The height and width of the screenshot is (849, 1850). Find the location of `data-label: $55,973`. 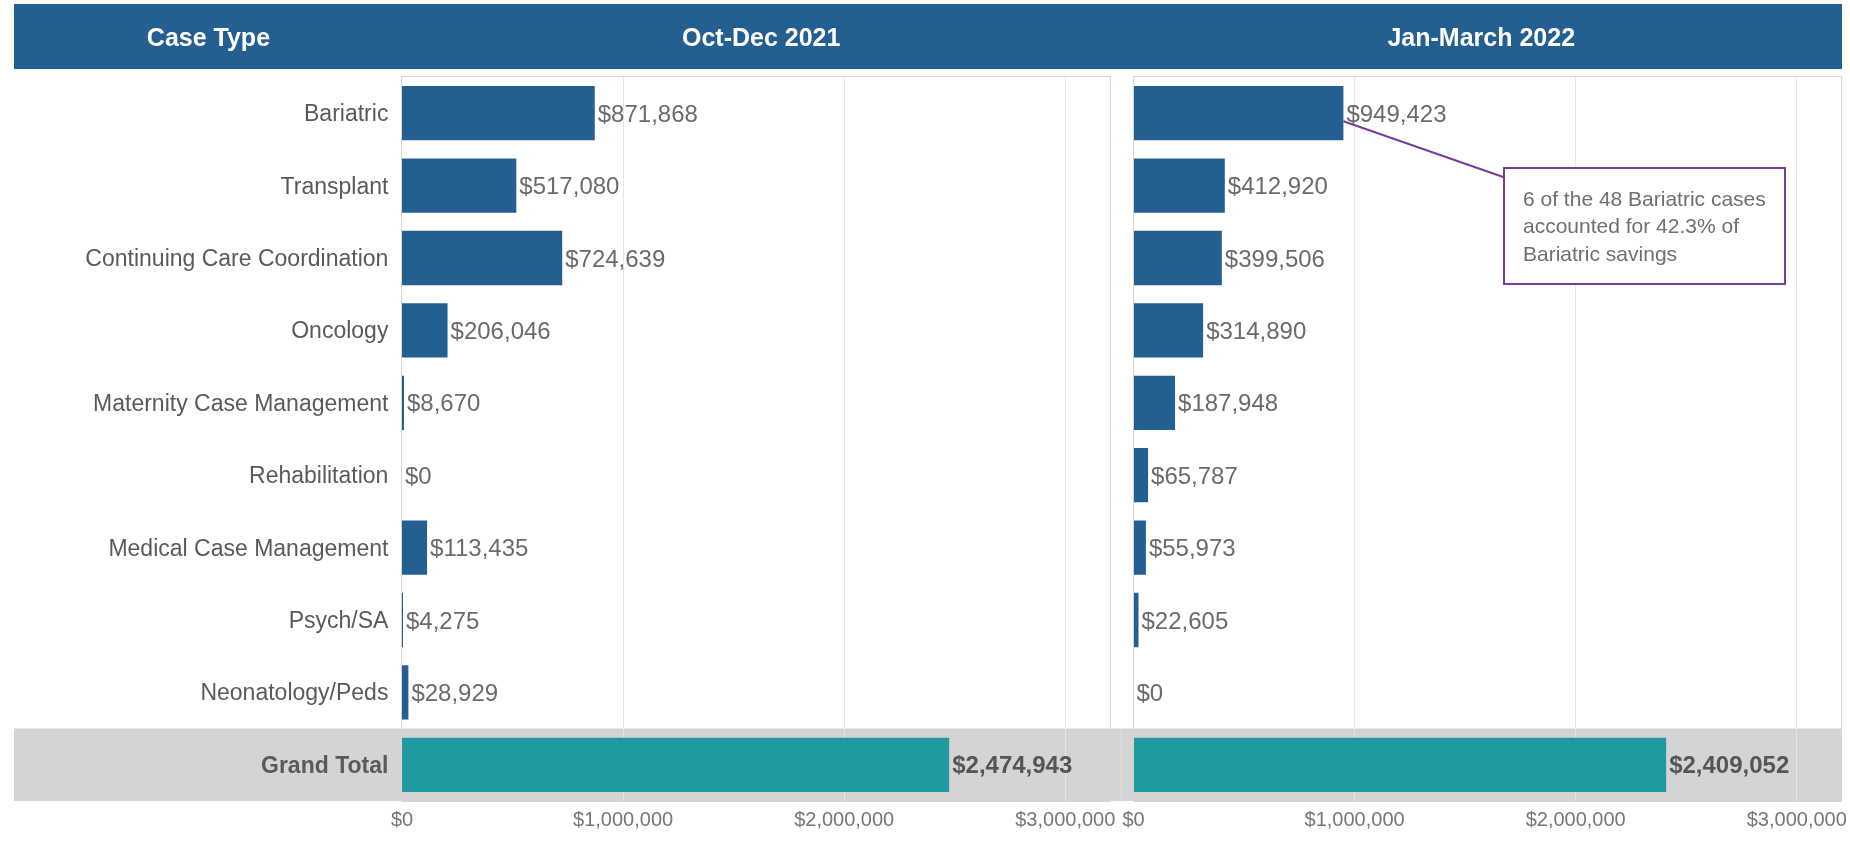

data-label: $55,973 is located at coordinates (1192, 548).